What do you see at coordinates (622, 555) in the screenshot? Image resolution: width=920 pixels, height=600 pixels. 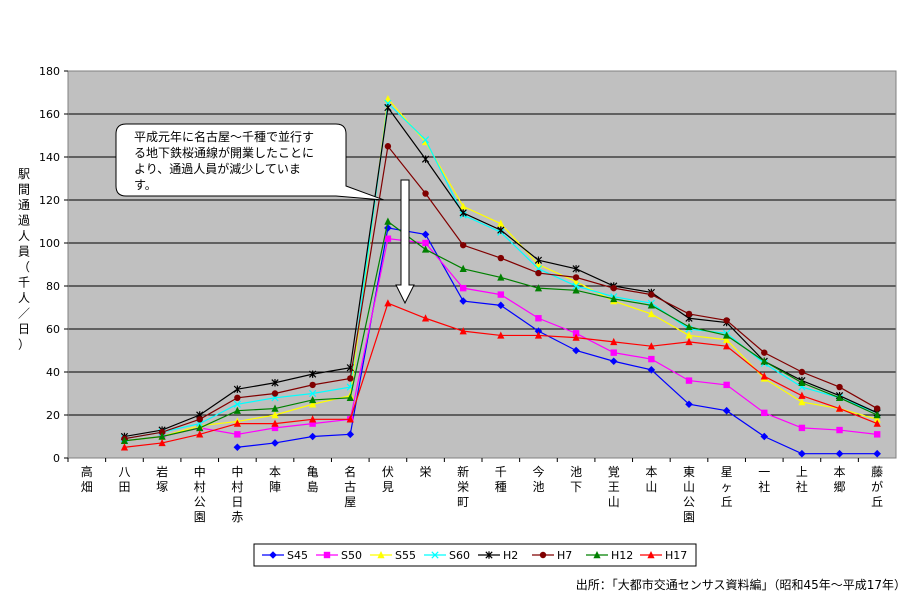 I see `legend-label: H12` at bounding box center [622, 555].